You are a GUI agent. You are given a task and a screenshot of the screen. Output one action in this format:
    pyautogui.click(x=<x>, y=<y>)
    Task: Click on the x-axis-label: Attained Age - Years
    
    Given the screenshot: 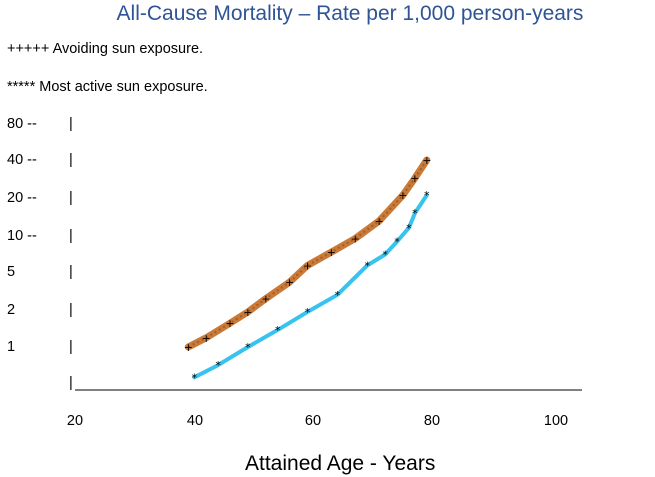 What is the action you would take?
    pyautogui.click(x=340, y=463)
    